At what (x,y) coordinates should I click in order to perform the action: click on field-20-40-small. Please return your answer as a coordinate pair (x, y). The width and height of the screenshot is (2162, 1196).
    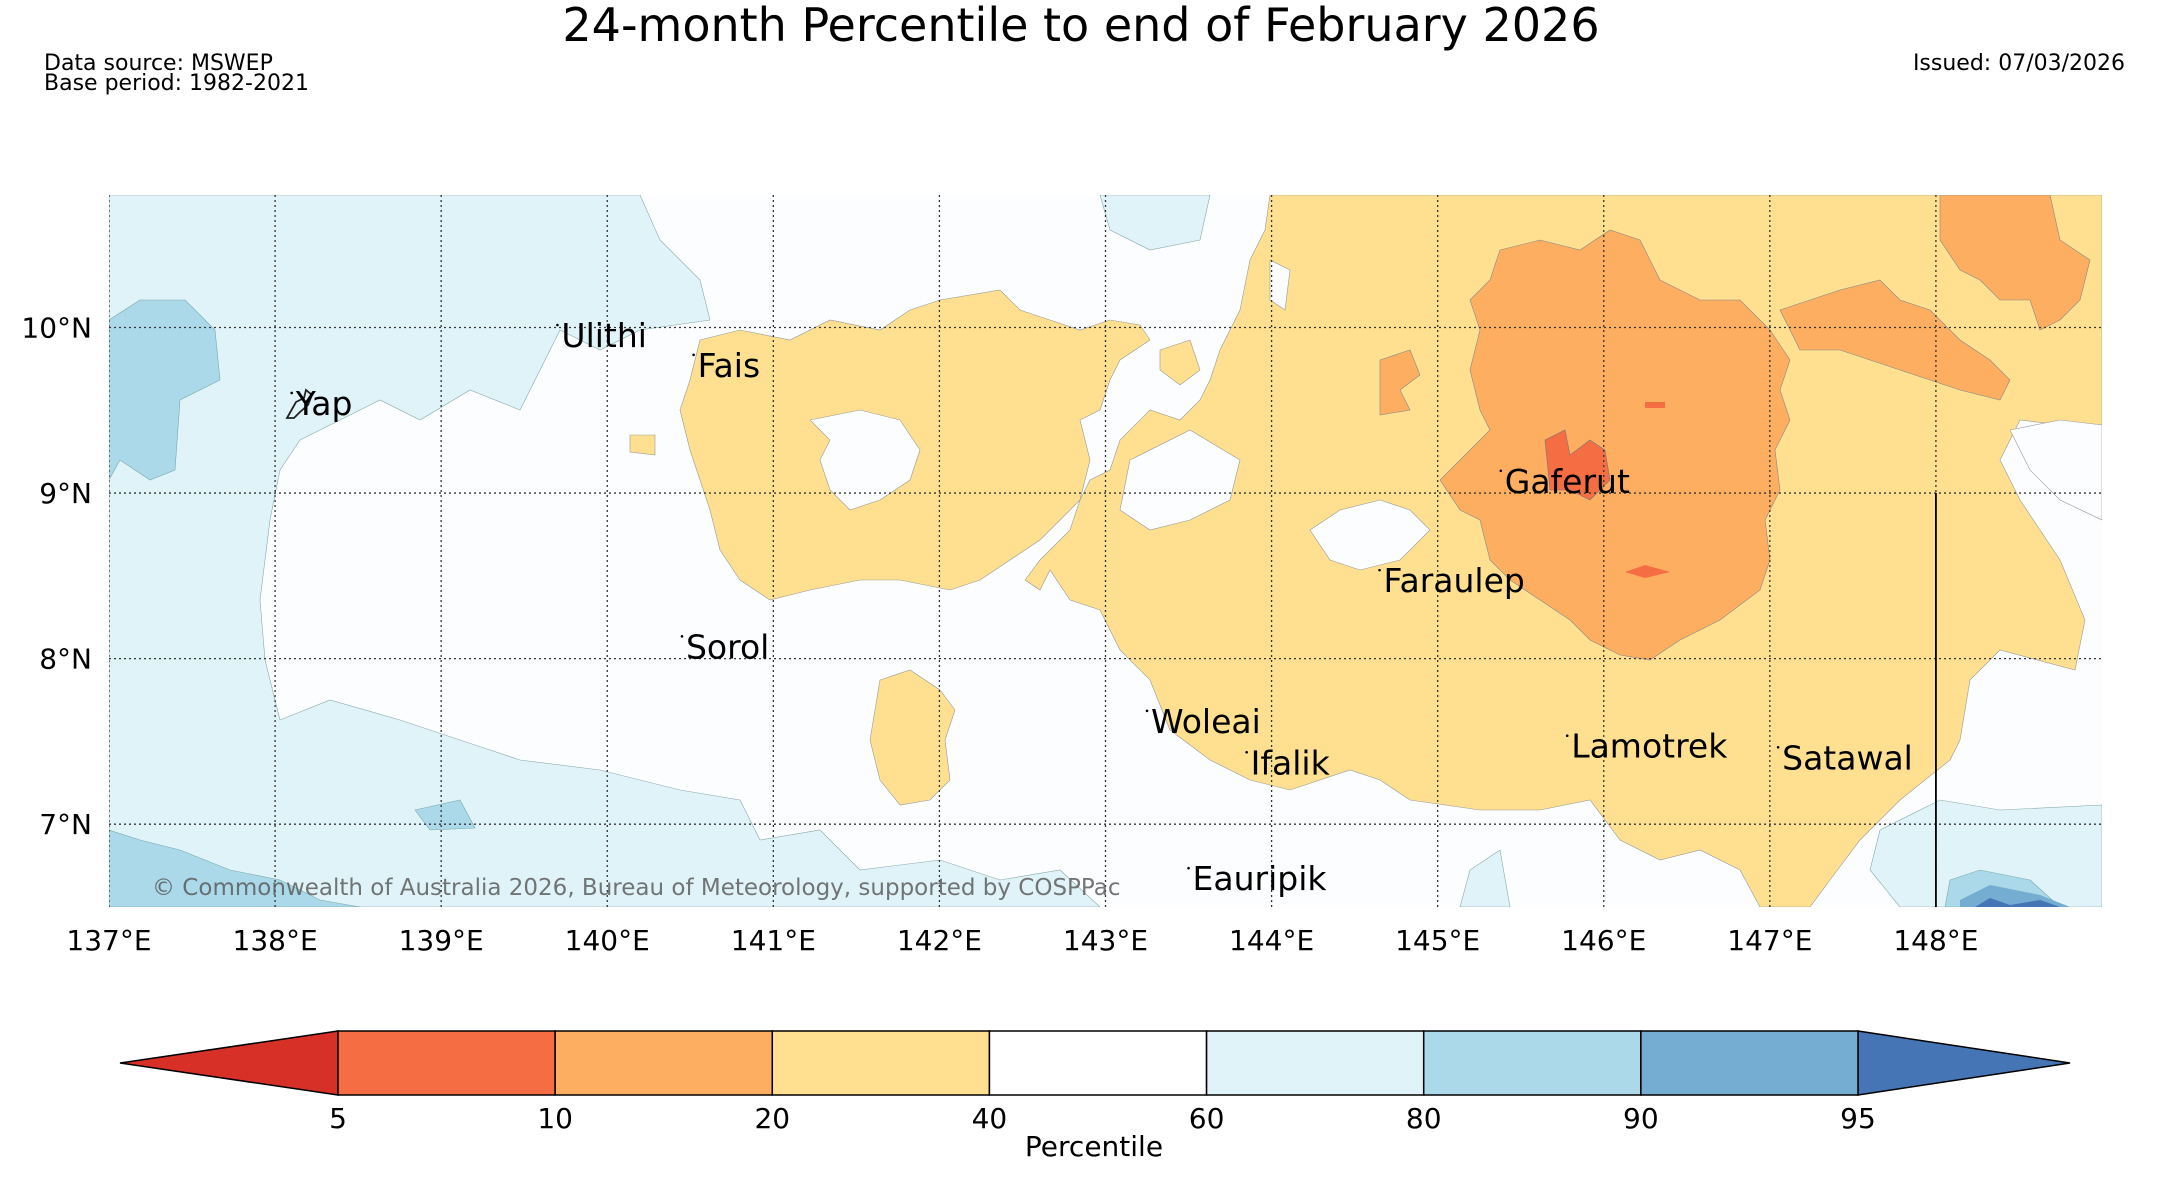
    Looking at the image, I should click on (642, 445).